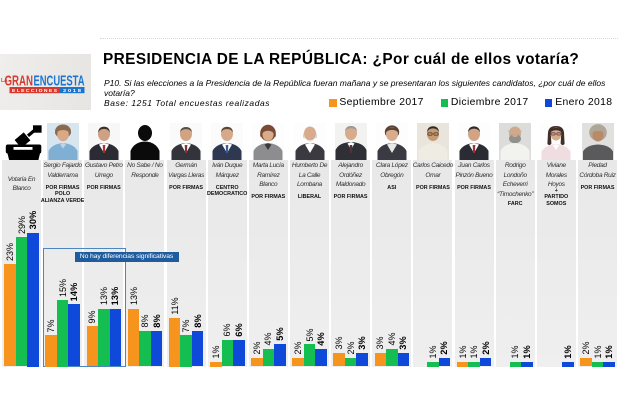  What do you see at coordinates (19, 81) in the screenshot?
I see `svg-text: GRAN` at bounding box center [19, 81].